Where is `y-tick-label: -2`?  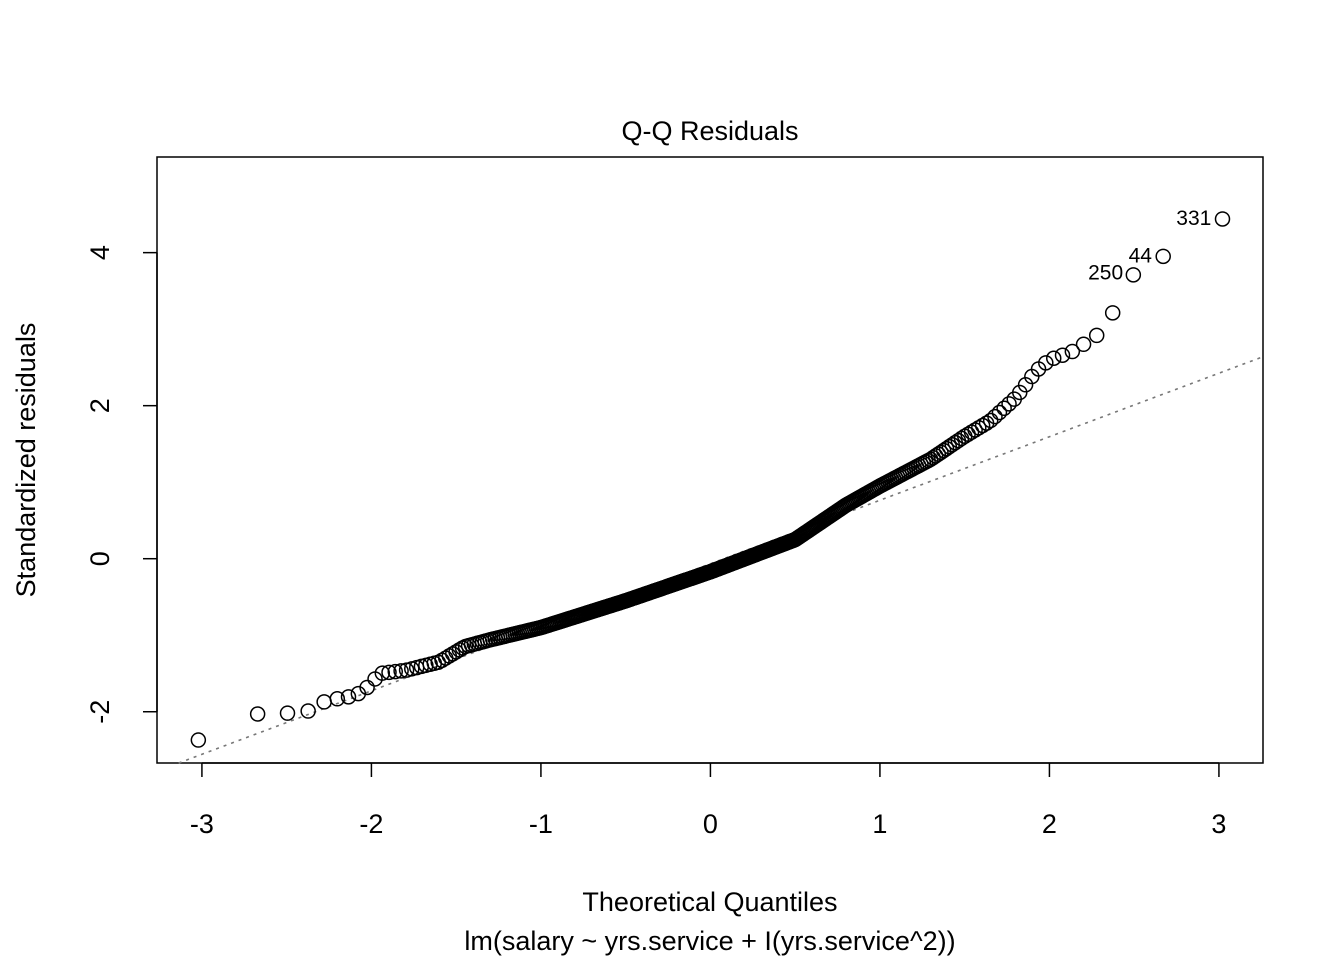 y-tick-label: -2 is located at coordinates (100, 712).